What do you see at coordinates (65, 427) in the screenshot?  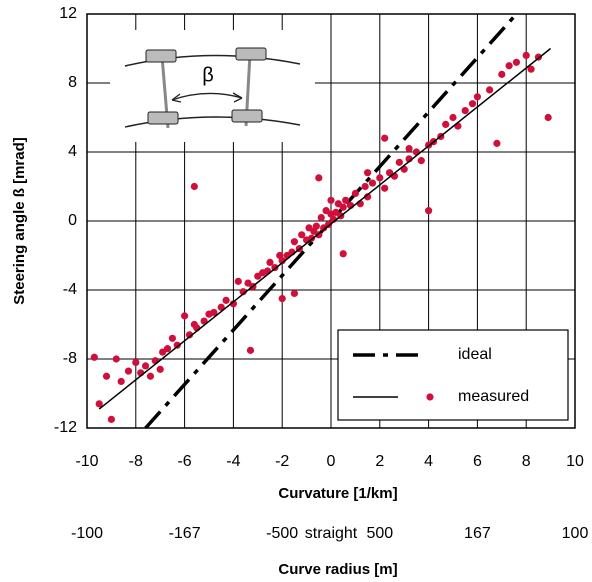 I see `y-tick-label: -12` at bounding box center [65, 427].